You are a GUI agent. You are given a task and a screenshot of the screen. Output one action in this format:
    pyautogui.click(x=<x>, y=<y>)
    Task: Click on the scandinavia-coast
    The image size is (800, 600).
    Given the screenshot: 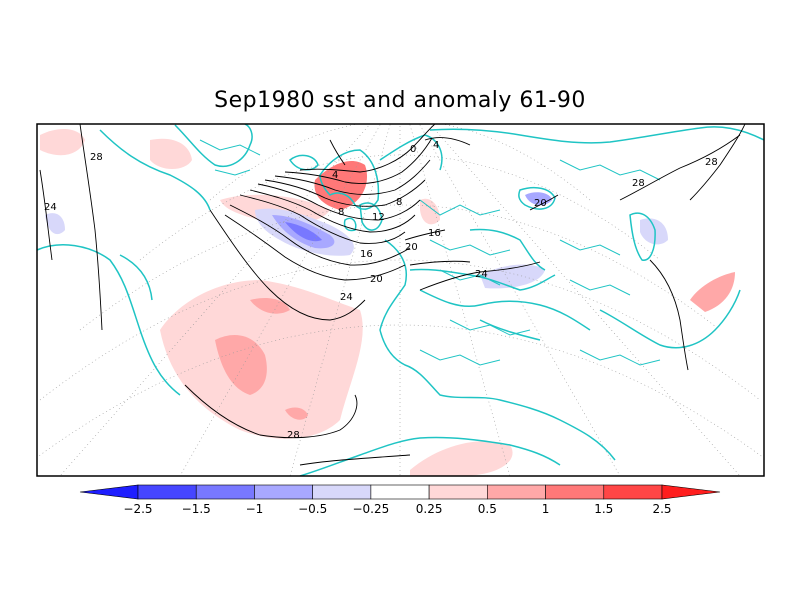 What is the action you would take?
    pyautogui.click(x=381, y=172)
    